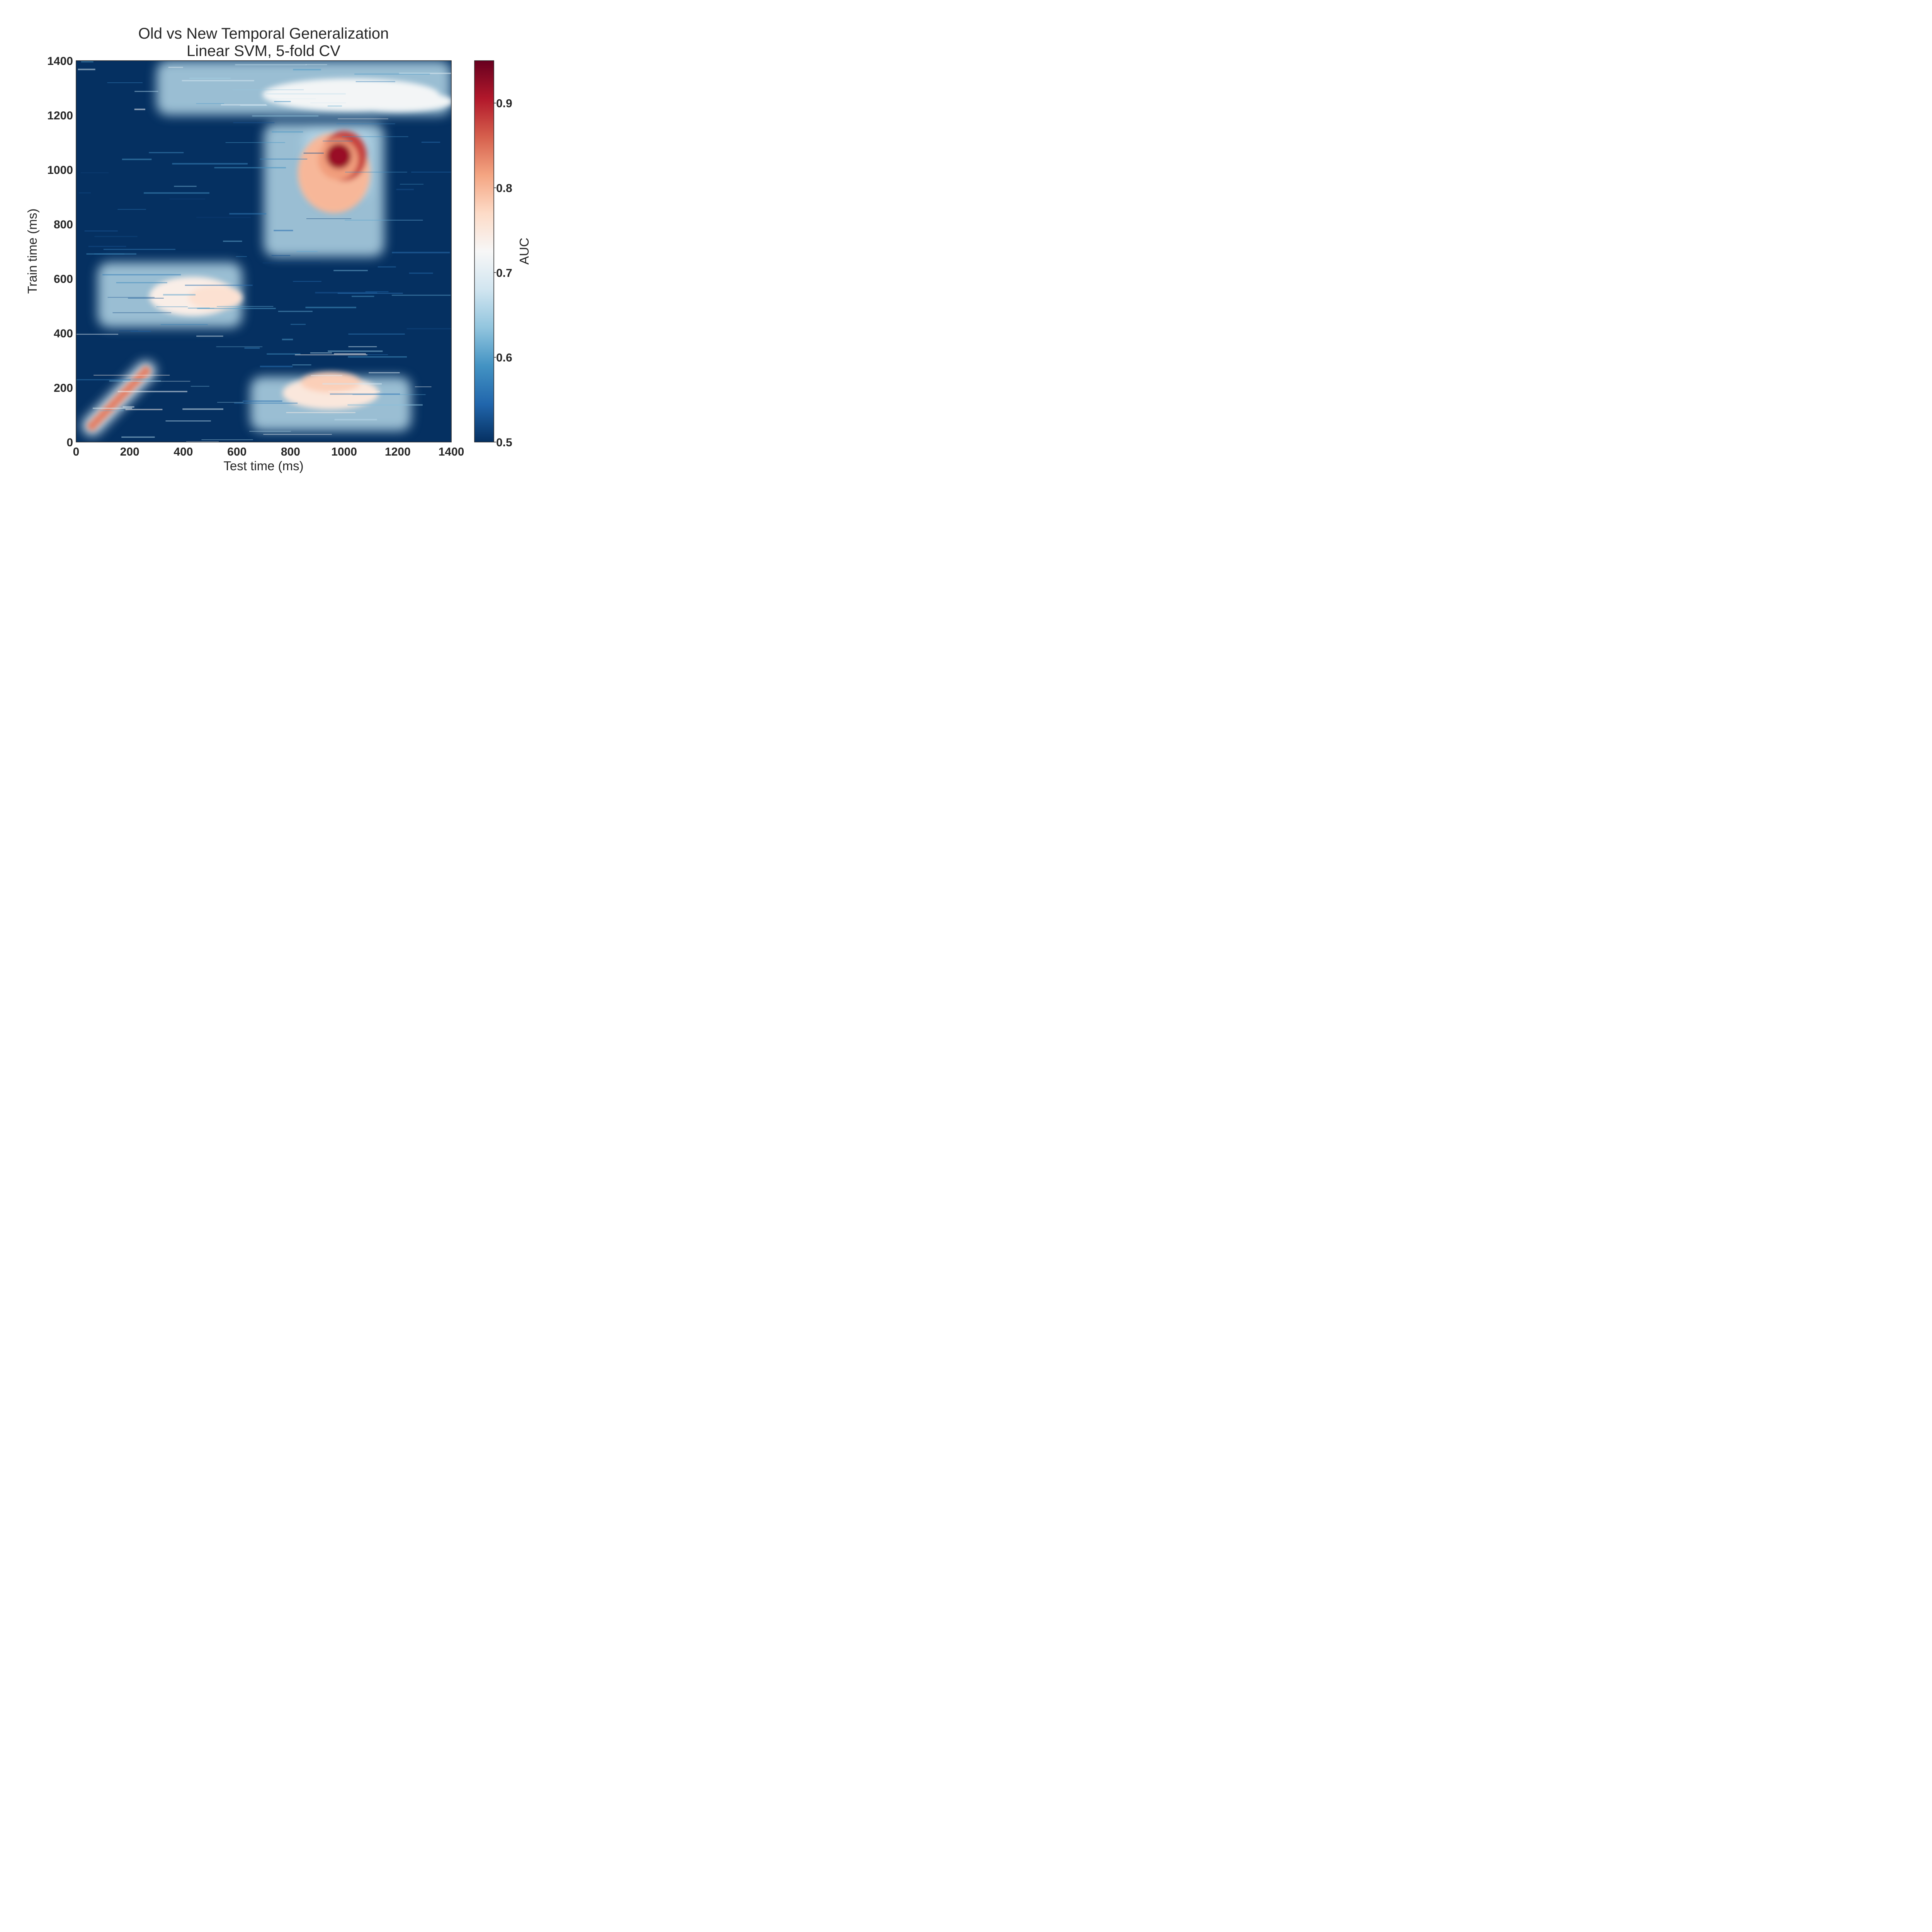 The height and width of the screenshot is (1932, 1932). Describe the element at coordinates (344, 452) in the screenshot. I see `x-tick-label: 1000` at that location.